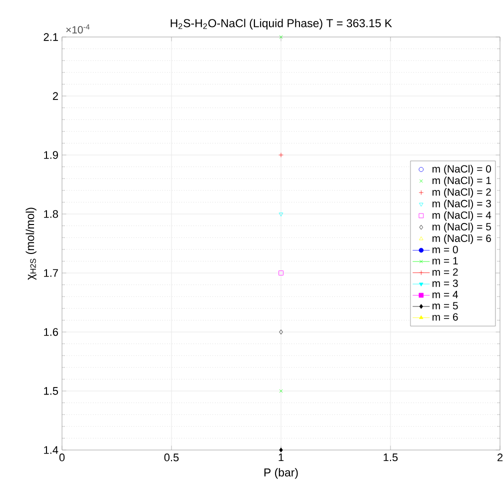 The height and width of the screenshot is (491, 503). I want to click on x-tick-label: 1.5, so click(391, 458).